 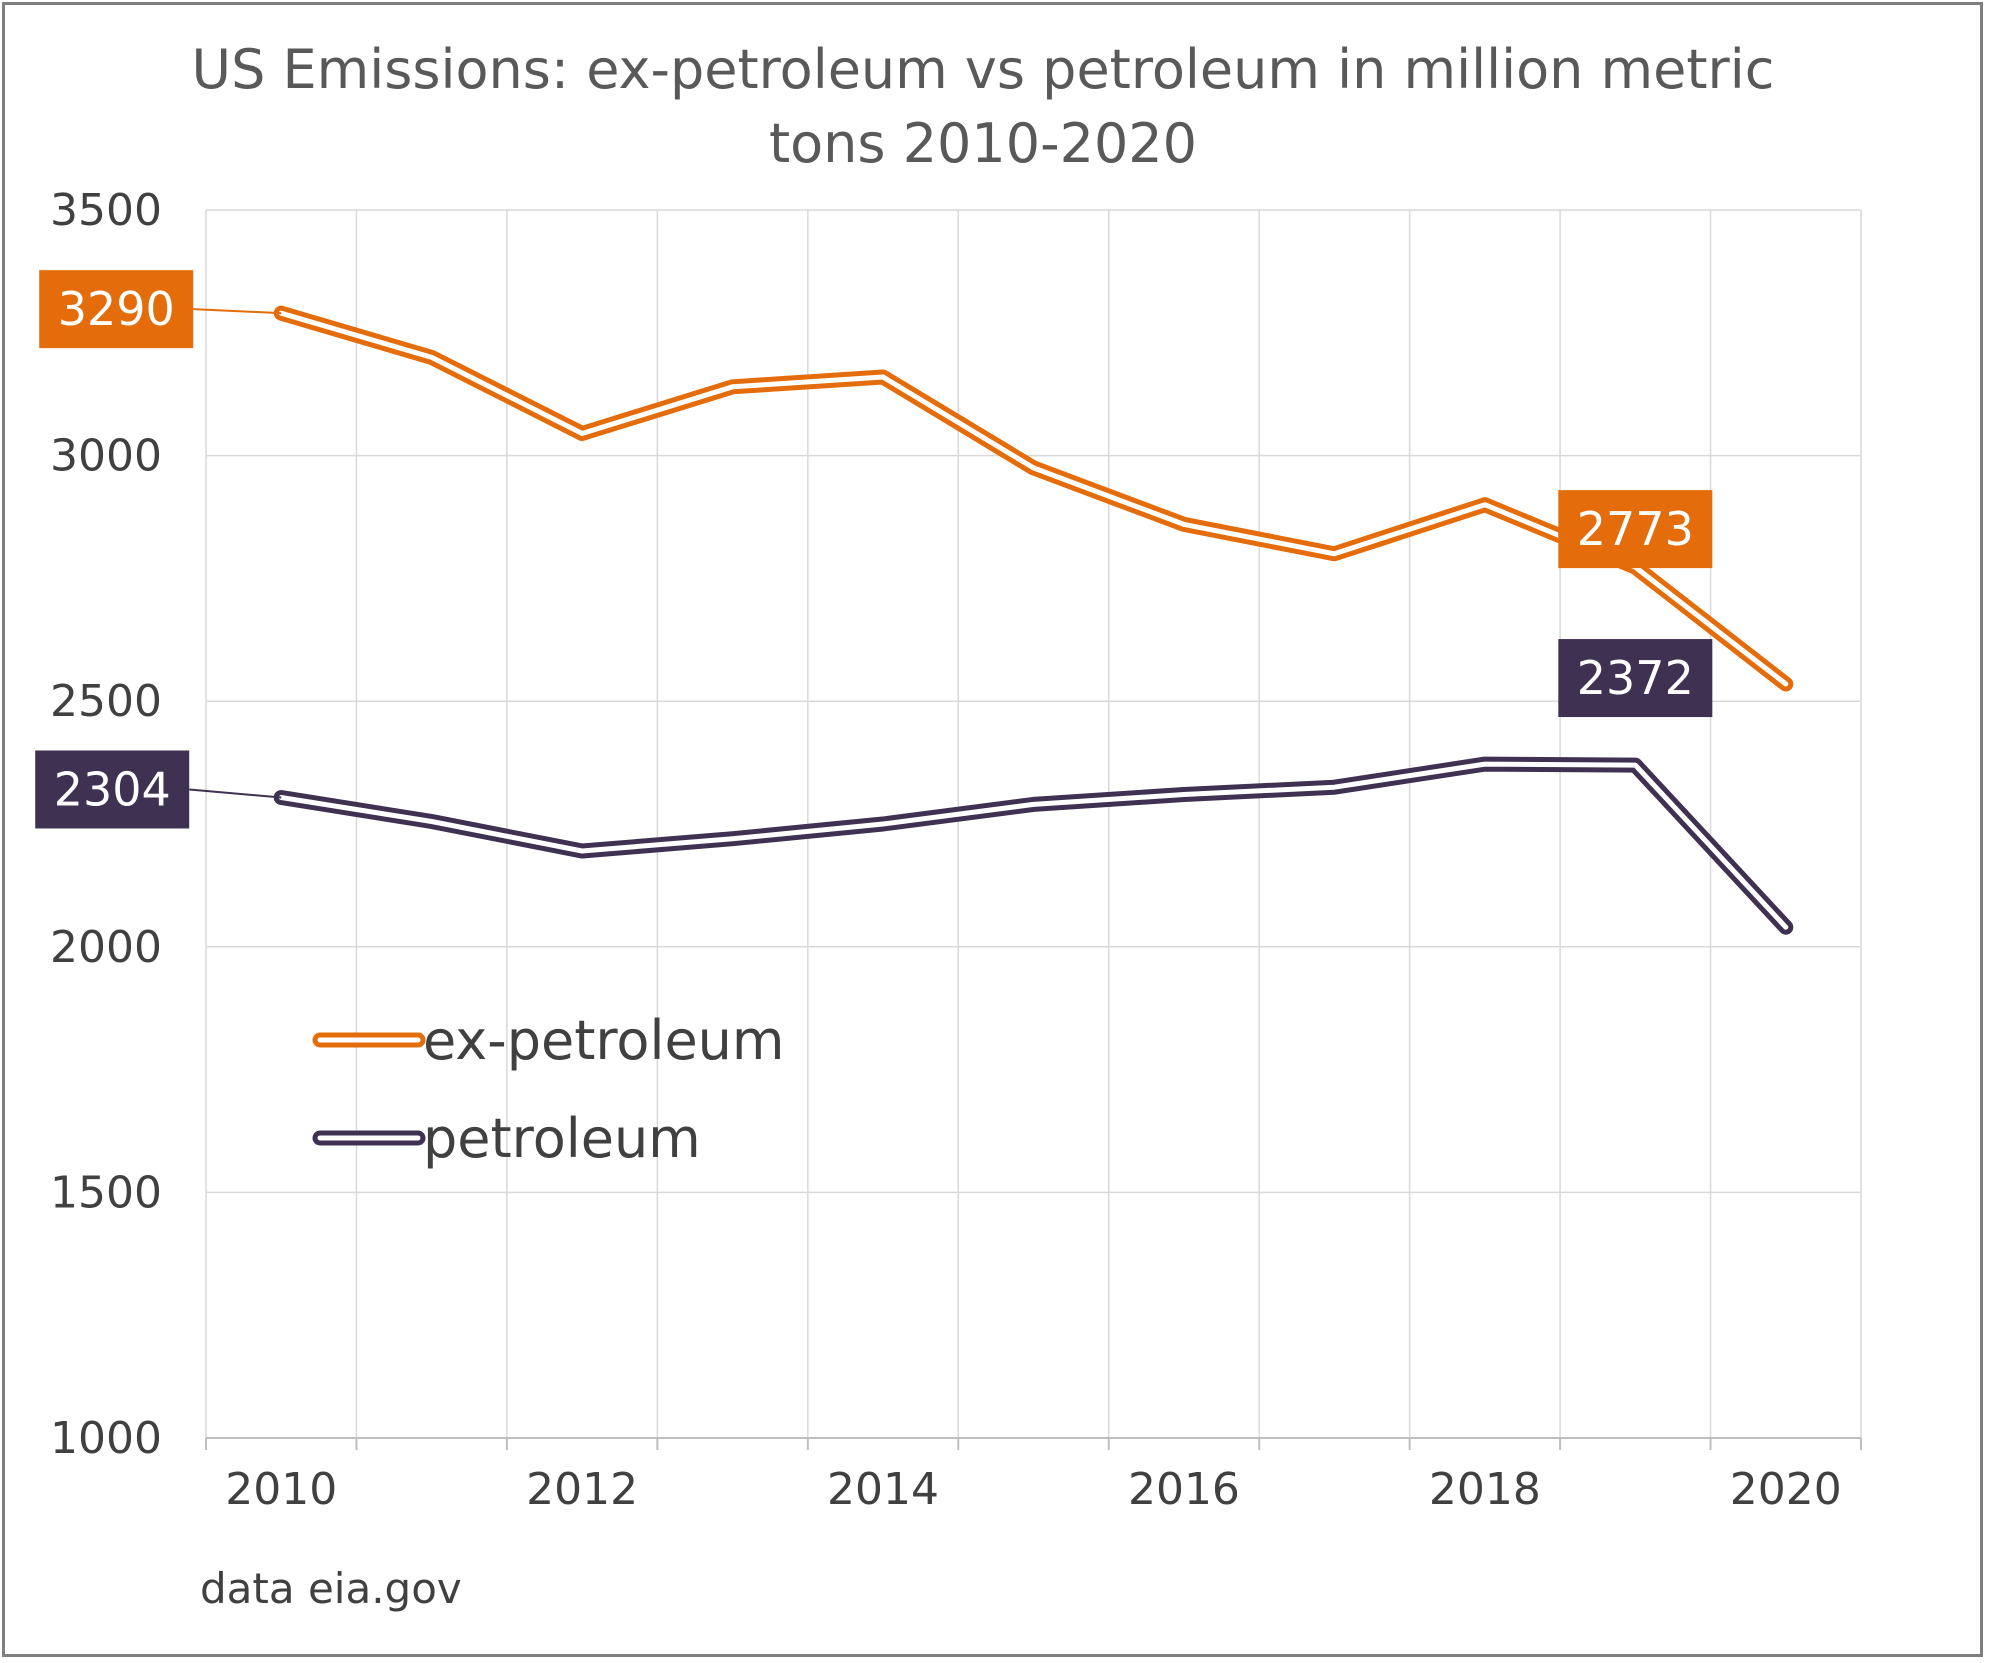 I want to click on data-label: 2304, so click(x=112, y=789).